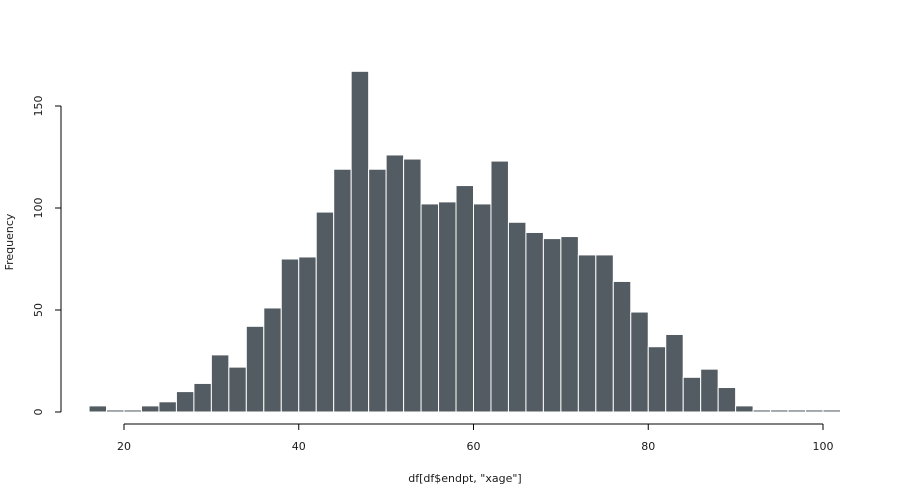 The height and width of the screenshot is (500, 900). I want to click on x-tick-label: 40, so click(299, 446).